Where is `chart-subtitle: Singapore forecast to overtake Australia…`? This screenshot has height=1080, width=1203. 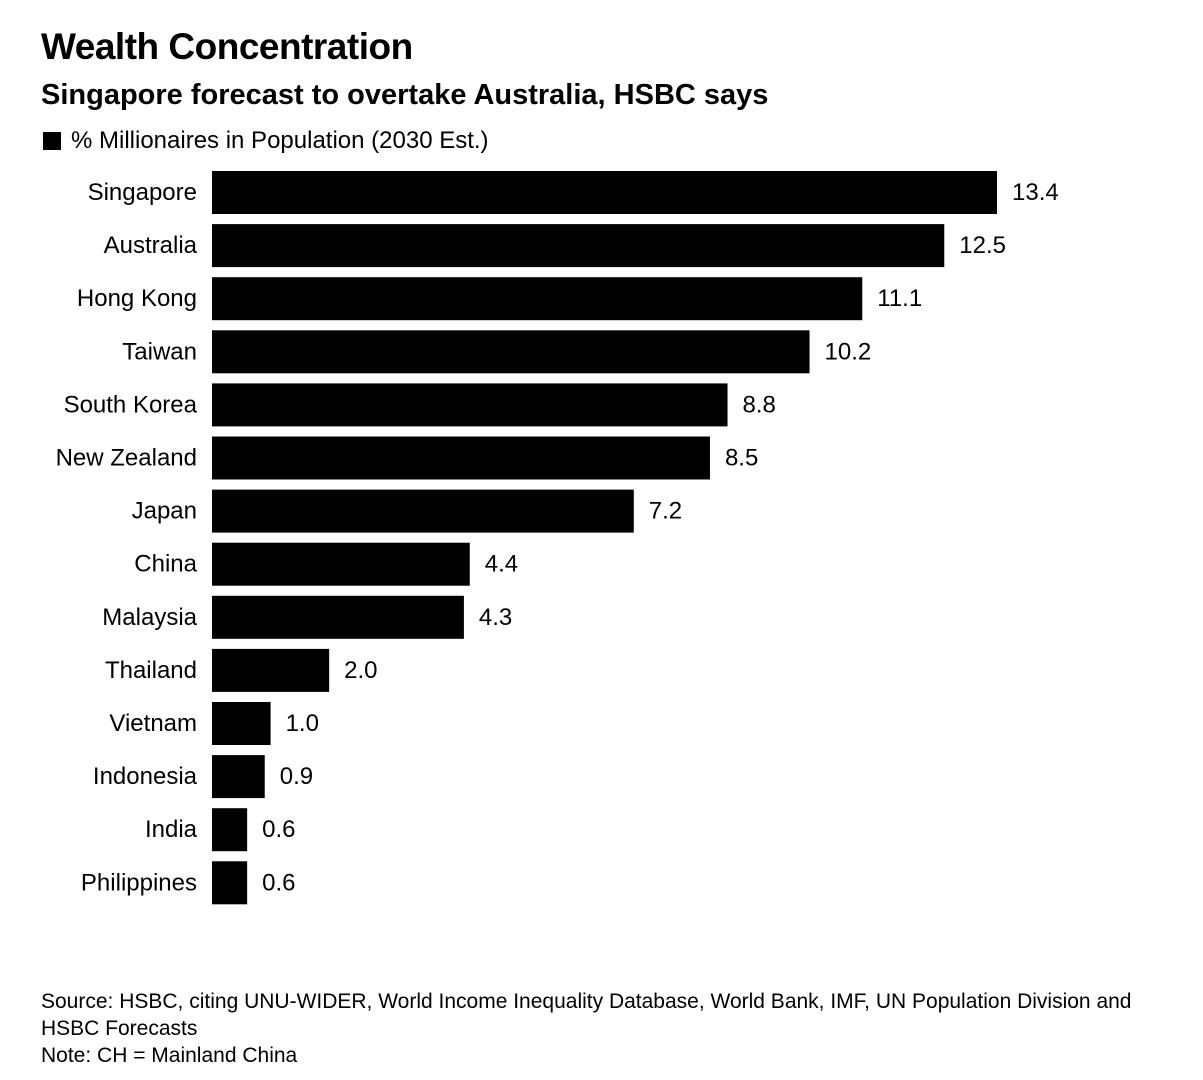 chart-subtitle: Singapore forecast to overtake Australia… is located at coordinates (405, 95).